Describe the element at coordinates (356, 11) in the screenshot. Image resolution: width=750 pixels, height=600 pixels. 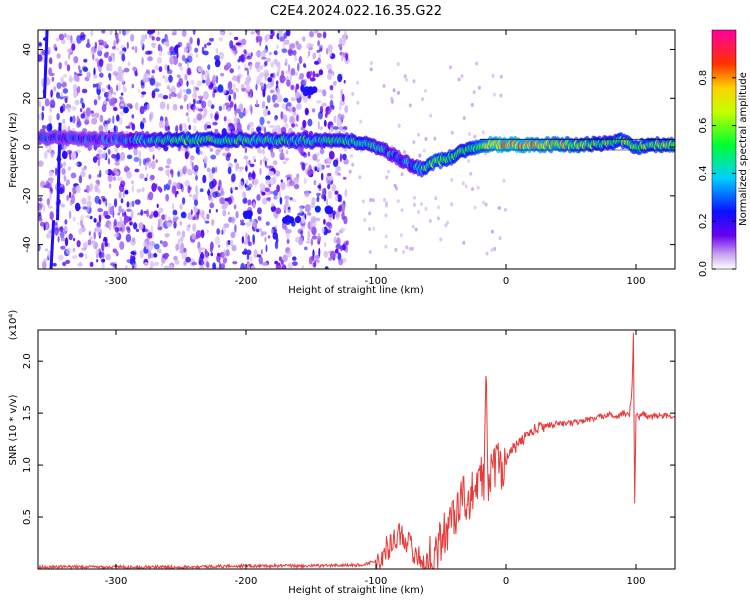
I see `figure-title: C2E4.2024.022.16.35.G22` at that location.